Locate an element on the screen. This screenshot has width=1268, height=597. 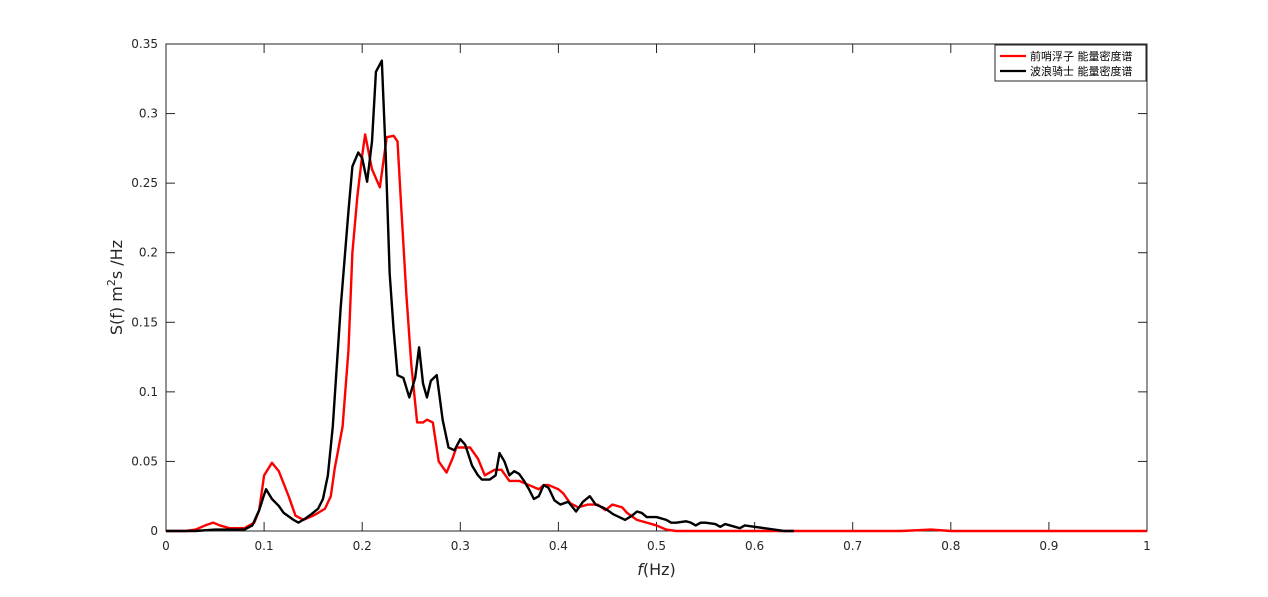
y-tick-label: 0.1 is located at coordinates (148, 392).